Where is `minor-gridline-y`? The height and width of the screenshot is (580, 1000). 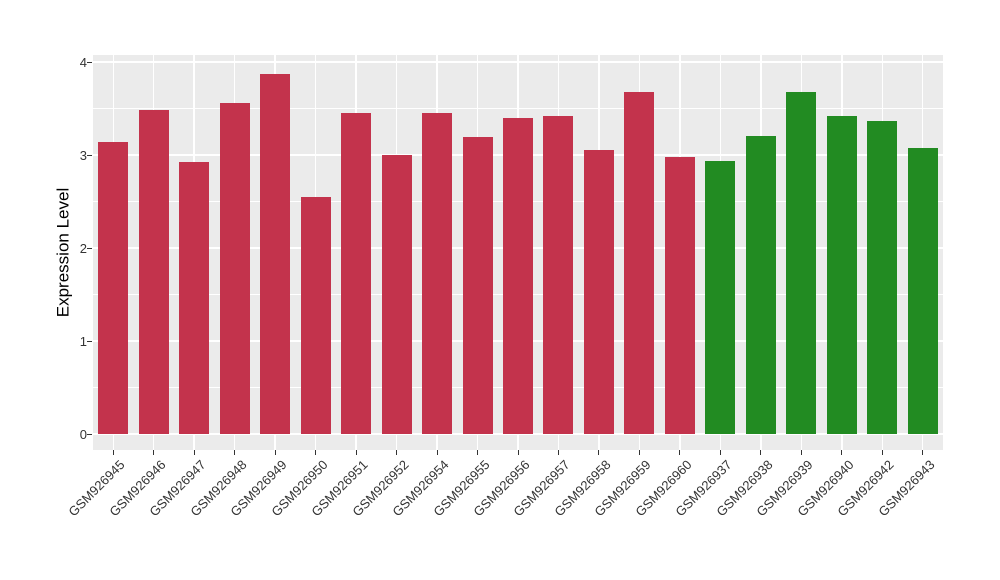 minor-gridline-y is located at coordinates (518, 108).